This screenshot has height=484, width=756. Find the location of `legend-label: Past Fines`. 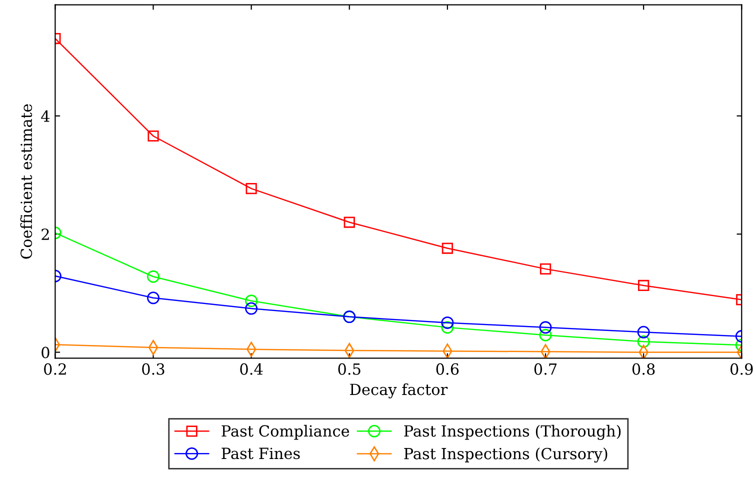

legend-label: Past Fines is located at coordinates (261, 454).